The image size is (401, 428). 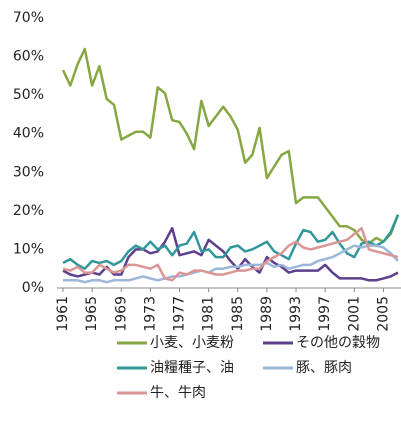 What do you see at coordinates (178, 393) in the screenshot?
I see `legend-label: 牛、牛肉` at bounding box center [178, 393].